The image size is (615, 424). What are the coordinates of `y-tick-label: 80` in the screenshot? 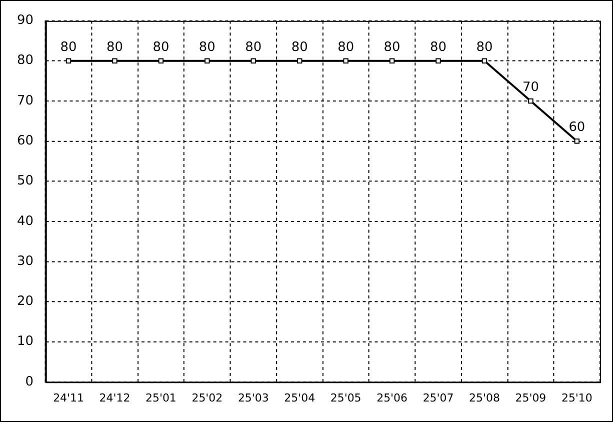 It's located at (25, 60).